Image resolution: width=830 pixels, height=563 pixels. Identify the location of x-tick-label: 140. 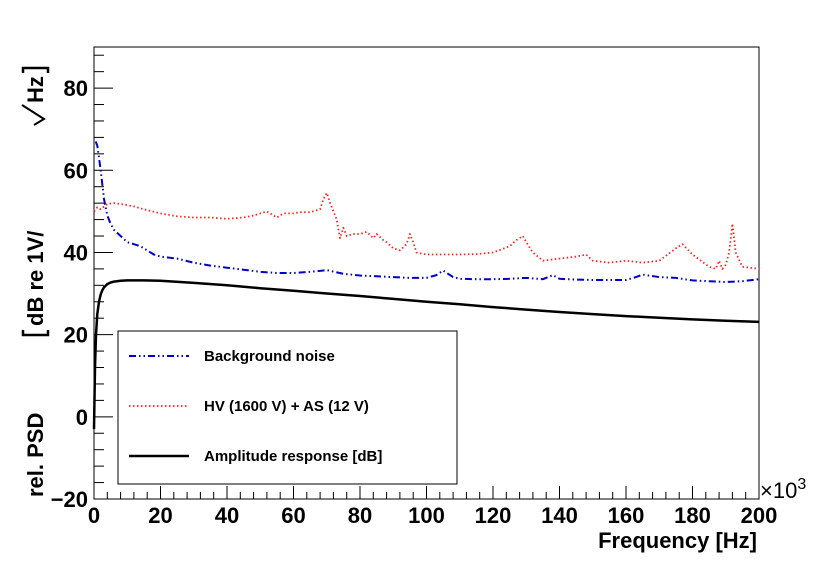
(559, 515).